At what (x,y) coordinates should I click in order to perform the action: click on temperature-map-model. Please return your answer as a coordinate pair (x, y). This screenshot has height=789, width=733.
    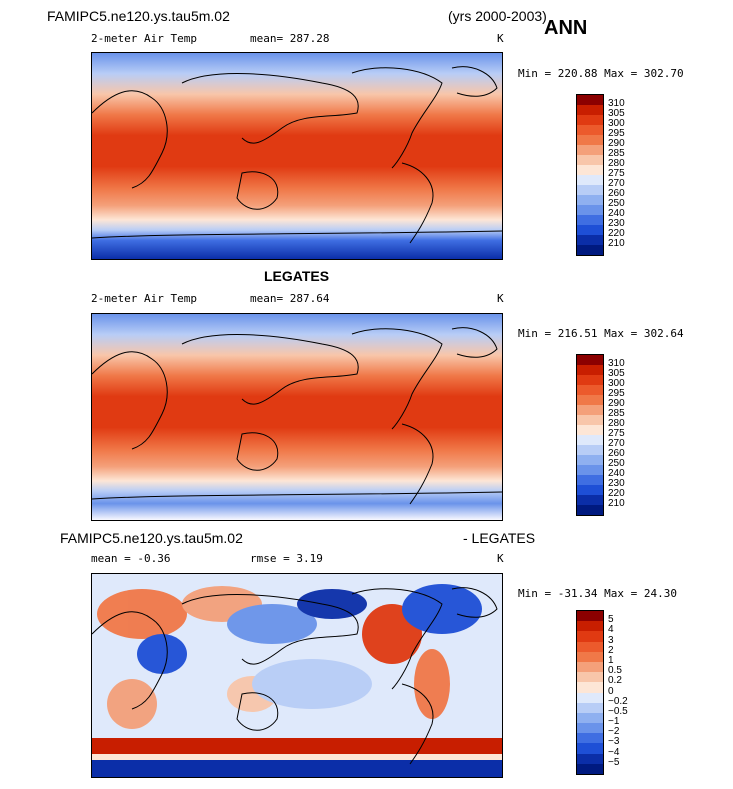
    Looking at the image, I should click on (297, 156).